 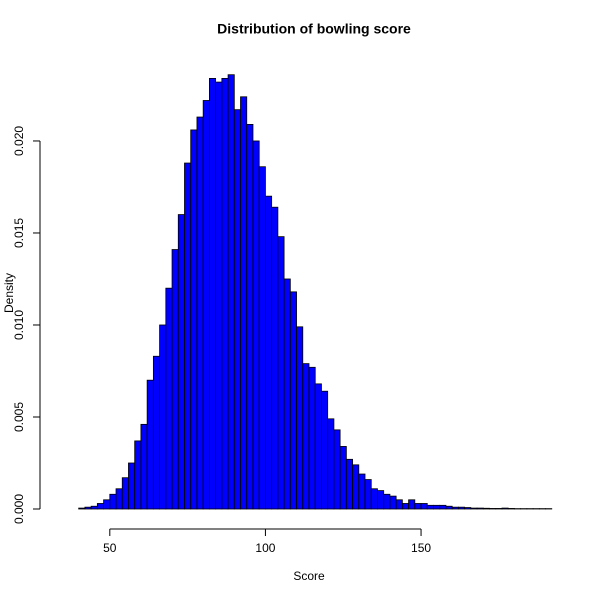 What do you see at coordinates (19, 509) in the screenshot?
I see `y-tick-label: 0.000` at bounding box center [19, 509].